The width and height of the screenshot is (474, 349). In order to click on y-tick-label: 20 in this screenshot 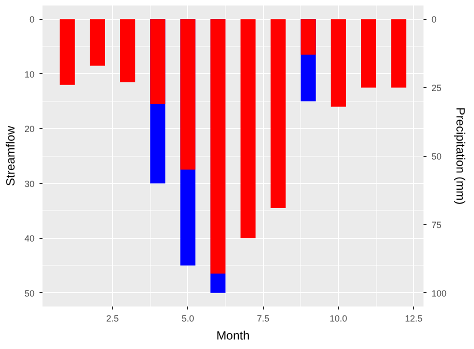, I will do `click(29, 129)`.